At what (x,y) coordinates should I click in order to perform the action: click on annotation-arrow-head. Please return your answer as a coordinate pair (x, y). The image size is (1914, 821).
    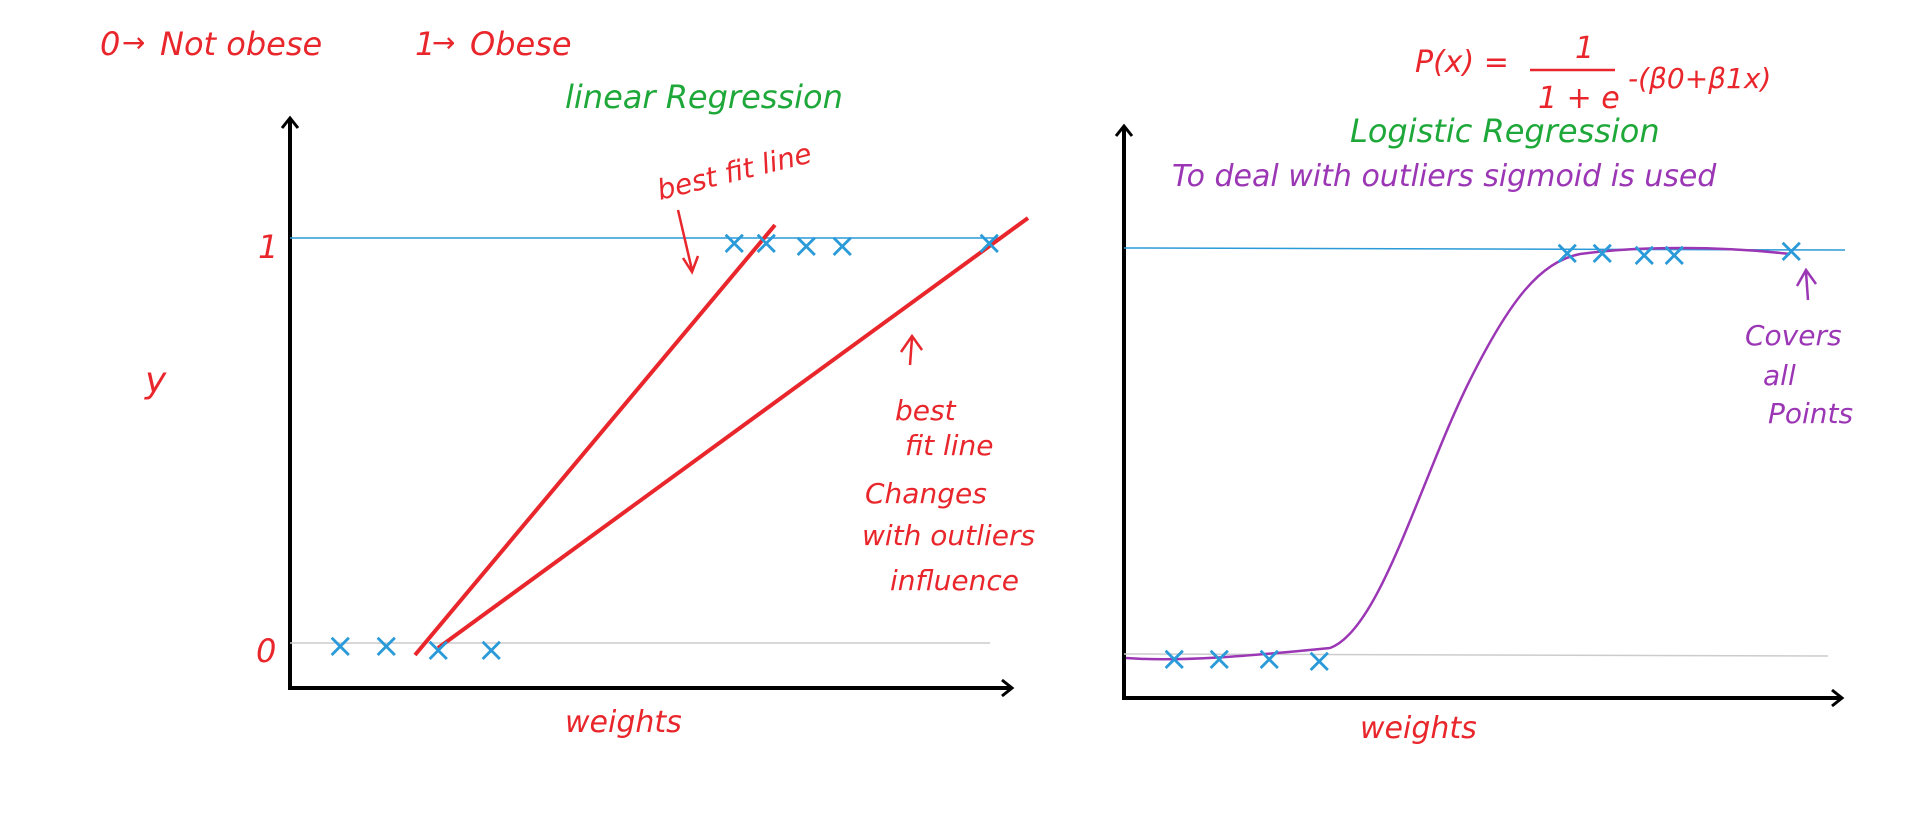
    Looking at the image, I should click on (690, 265).